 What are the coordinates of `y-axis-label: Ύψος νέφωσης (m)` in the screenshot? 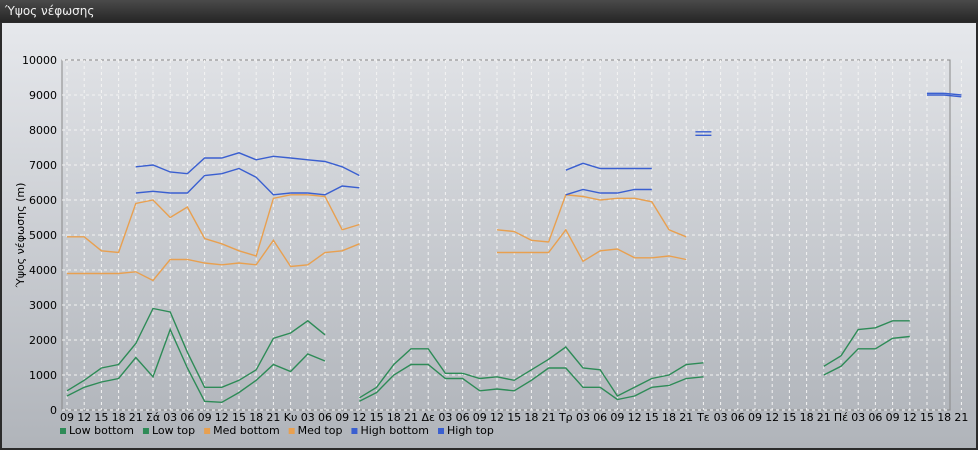 It's located at (20, 236).